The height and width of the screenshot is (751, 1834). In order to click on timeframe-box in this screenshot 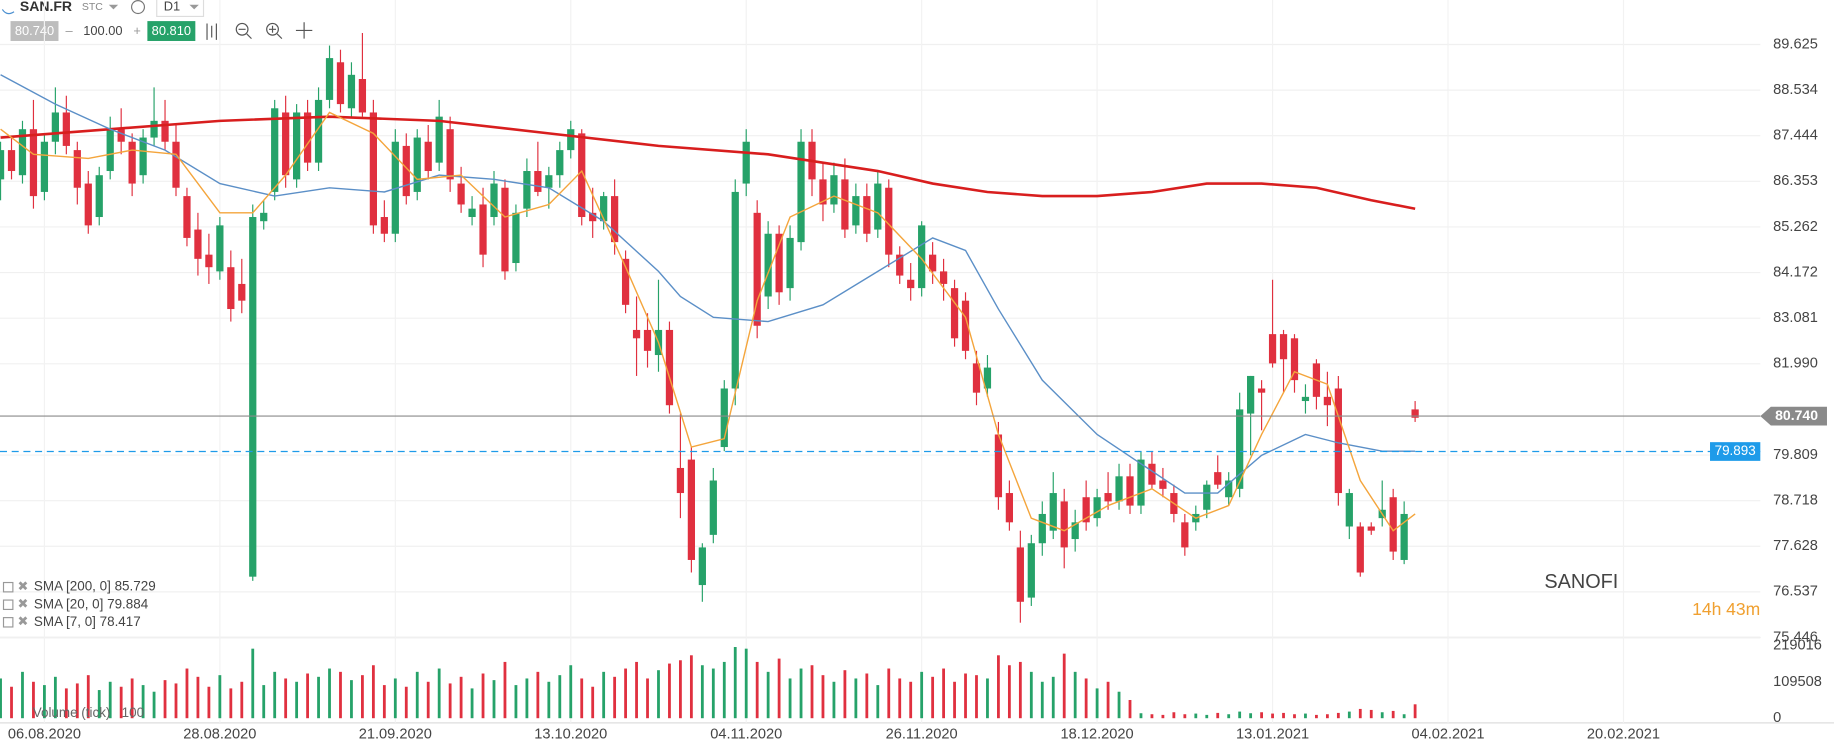, I will do `click(180, 9)`.